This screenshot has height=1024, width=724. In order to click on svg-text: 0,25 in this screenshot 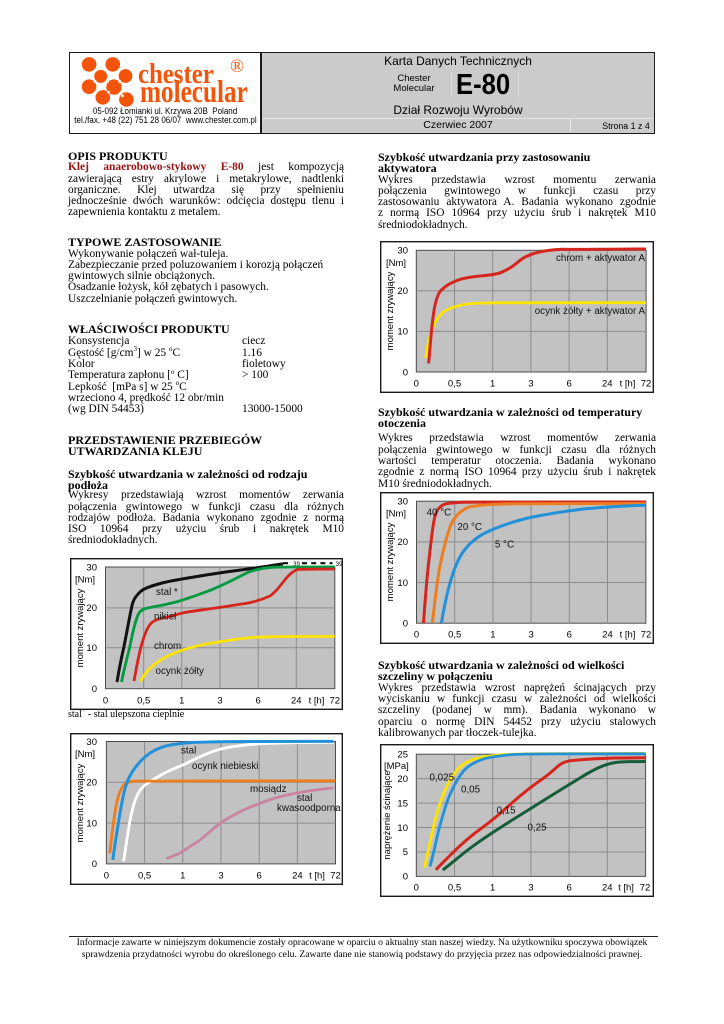, I will do `click(538, 828)`.